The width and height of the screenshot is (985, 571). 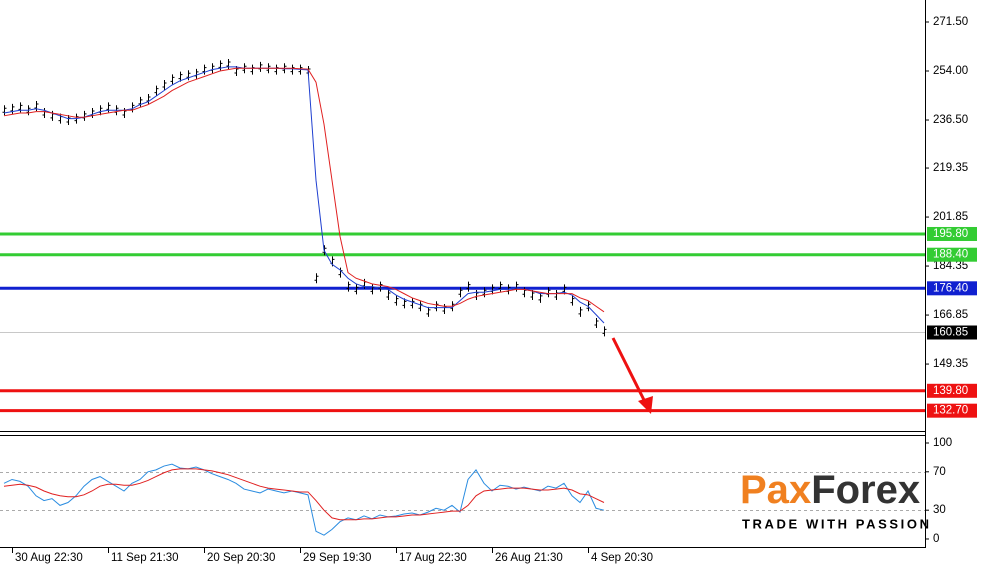 I want to click on logo-tagline: TRADE WITH PASSION, so click(x=837, y=523).